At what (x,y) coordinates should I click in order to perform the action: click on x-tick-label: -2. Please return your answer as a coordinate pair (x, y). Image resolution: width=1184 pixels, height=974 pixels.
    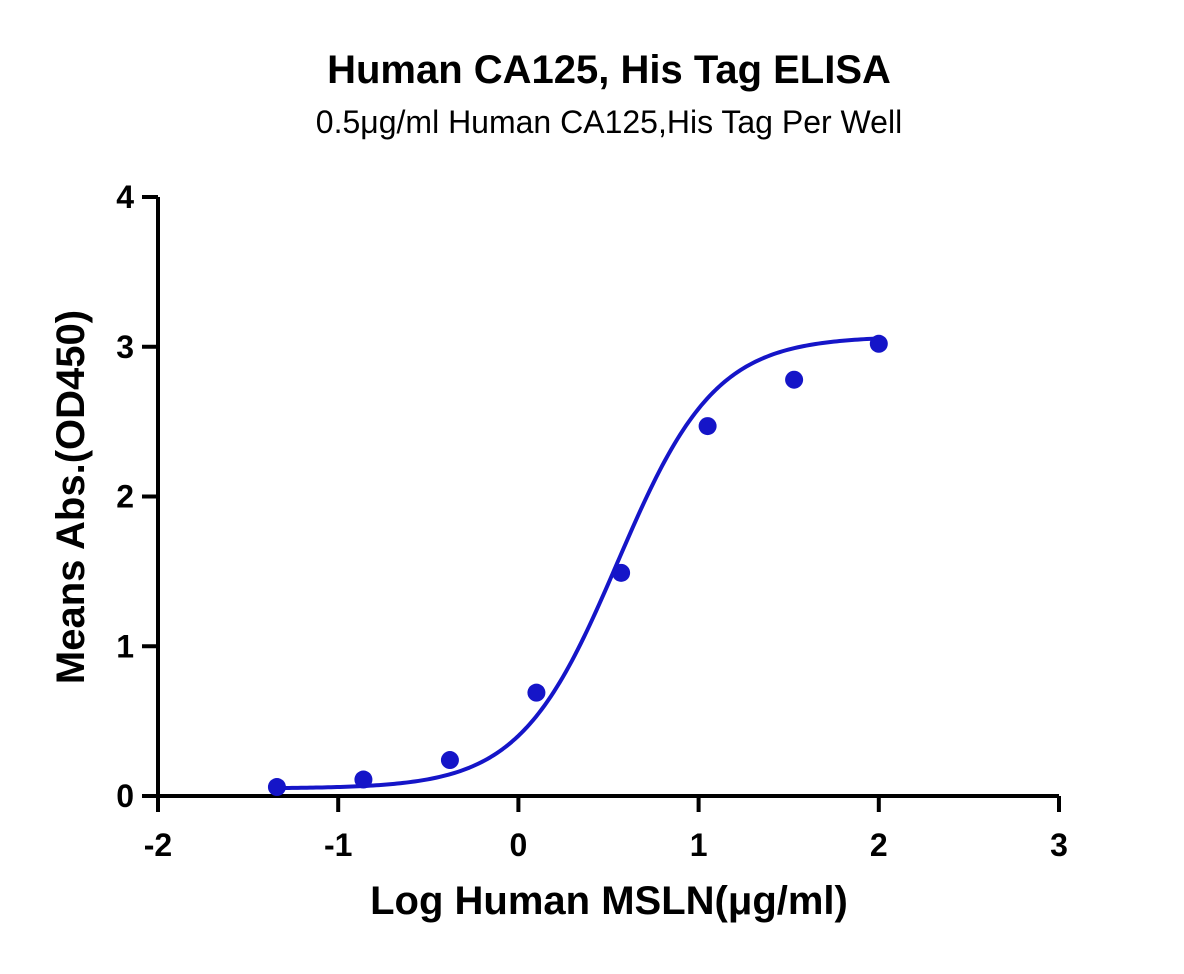
    Looking at the image, I should click on (158, 845).